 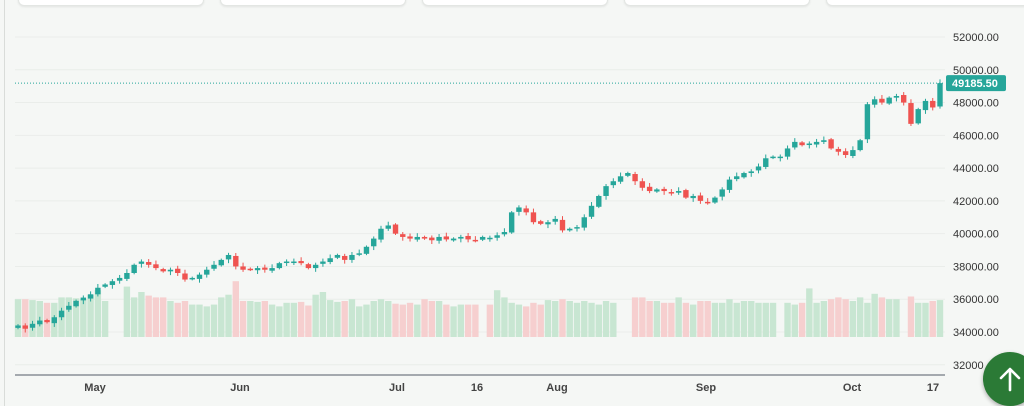 What do you see at coordinates (976, 300) in the screenshot?
I see `y-tick-label: 36000.00` at bounding box center [976, 300].